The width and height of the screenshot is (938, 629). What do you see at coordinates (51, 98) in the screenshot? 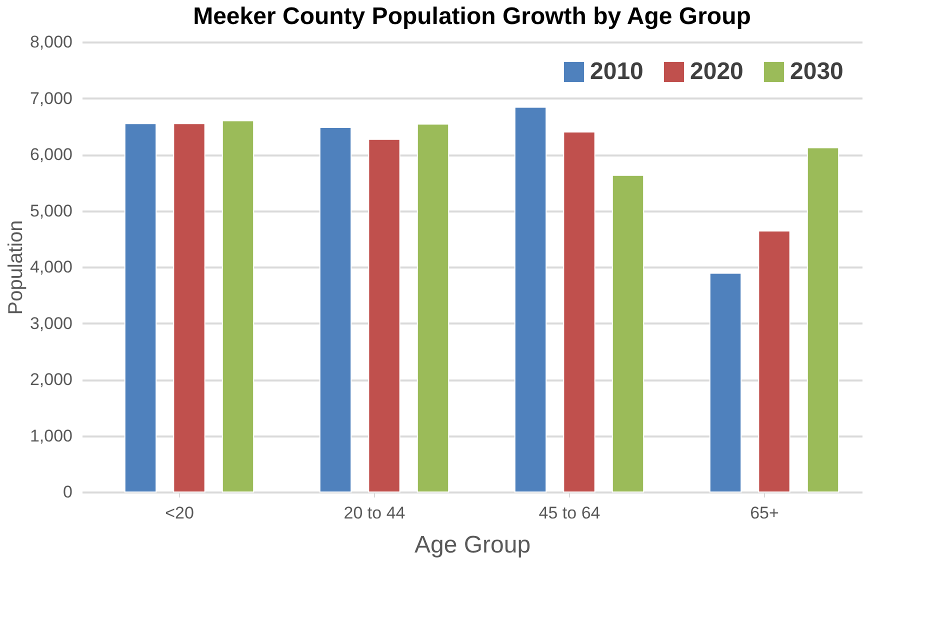
I see `y-tick-label: 7,000` at bounding box center [51, 98].